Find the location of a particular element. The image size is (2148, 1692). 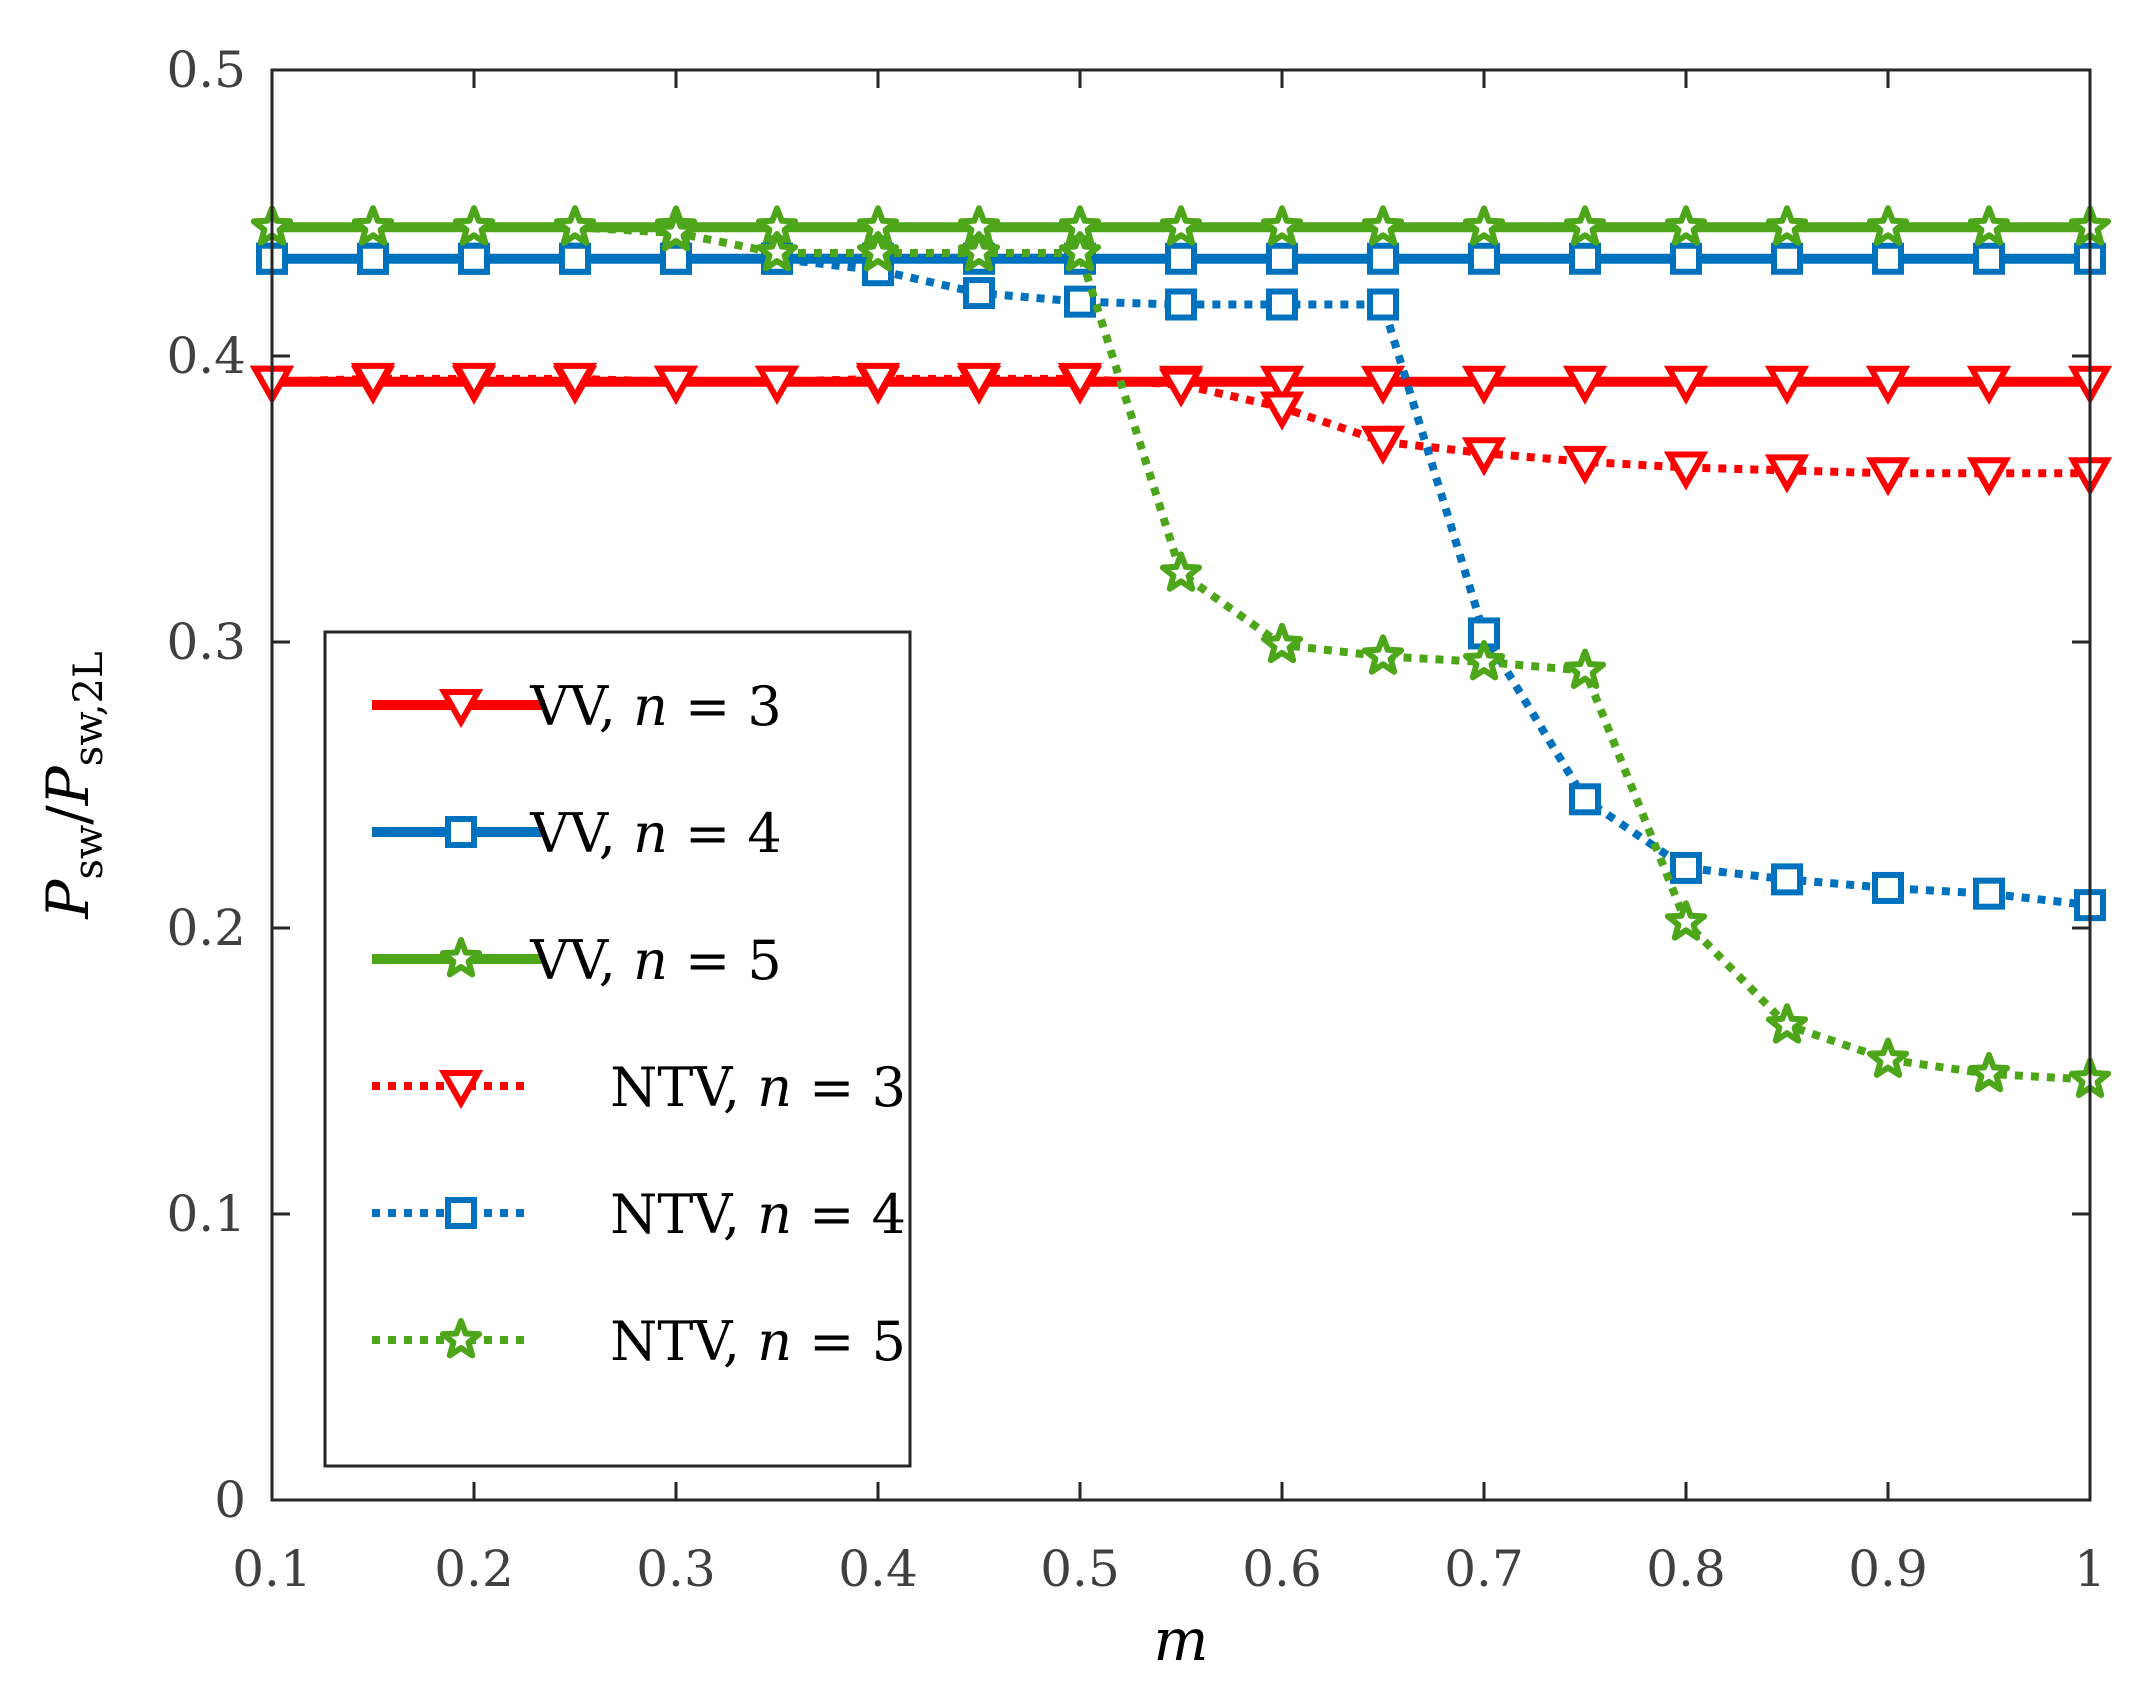

legend-label: NTV, n = 4 is located at coordinates (758, 1214).